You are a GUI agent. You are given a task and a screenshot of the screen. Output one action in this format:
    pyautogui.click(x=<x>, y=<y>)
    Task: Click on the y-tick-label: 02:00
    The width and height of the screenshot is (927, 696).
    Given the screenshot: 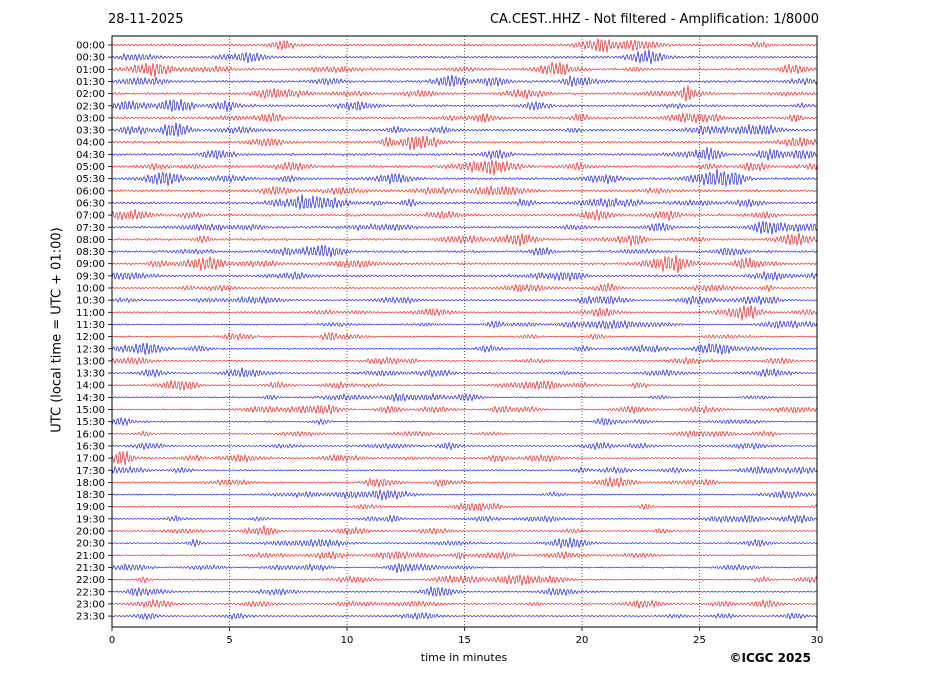 What is the action you would take?
    pyautogui.click(x=90, y=94)
    